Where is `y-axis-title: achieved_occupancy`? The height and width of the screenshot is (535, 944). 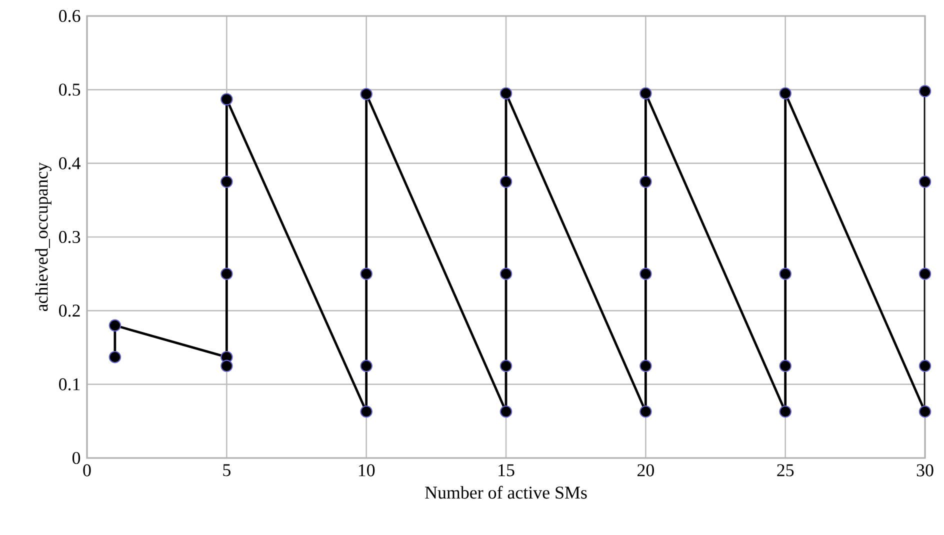
y-axis-title: achieved_occupancy is located at coordinates (43, 237).